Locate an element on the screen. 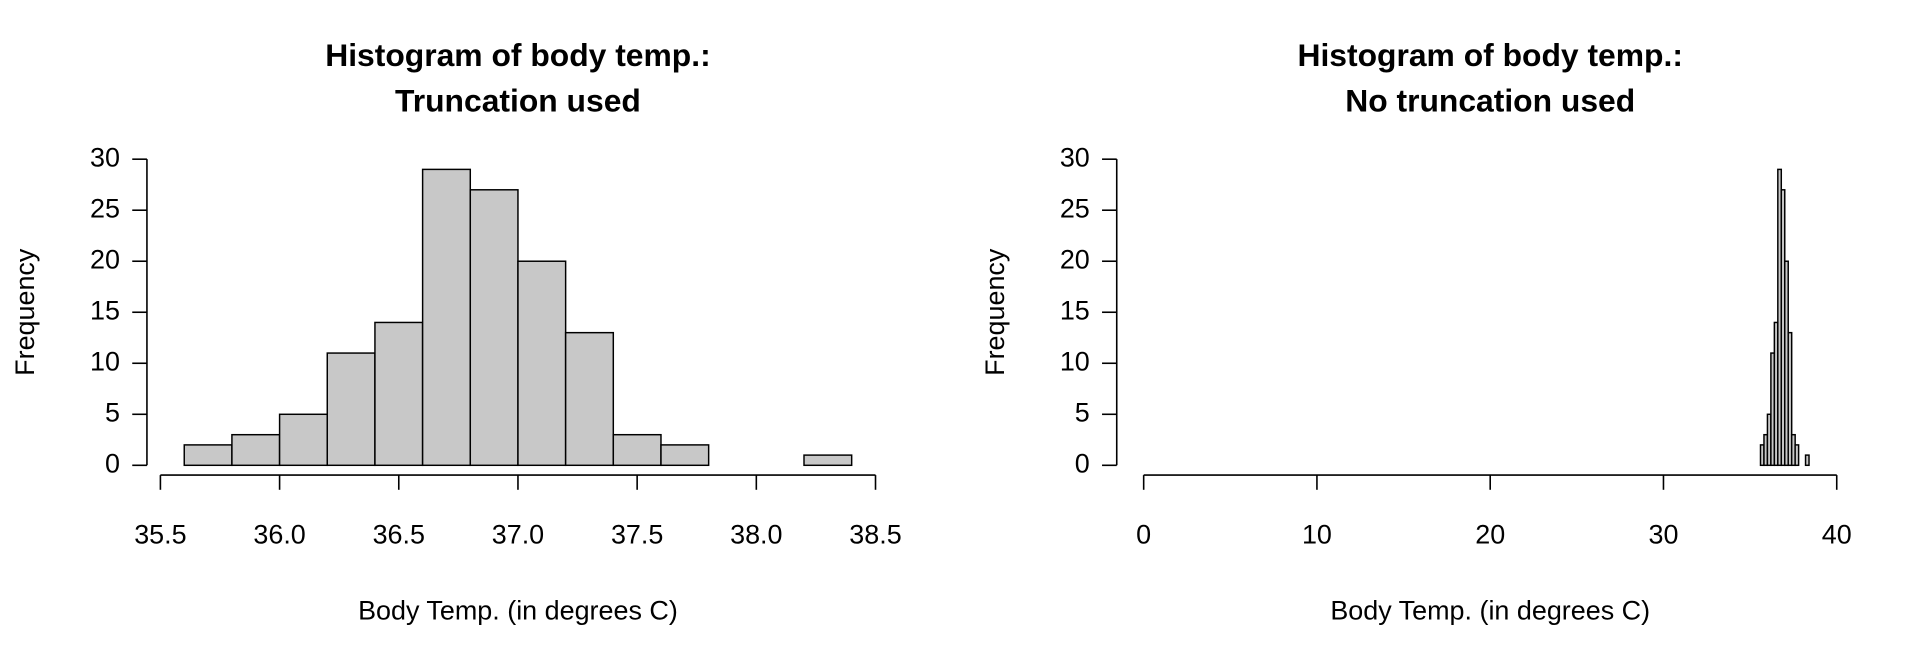 This screenshot has height=672, width=1920. x-tick-label: 36.0 is located at coordinates (279, 534).